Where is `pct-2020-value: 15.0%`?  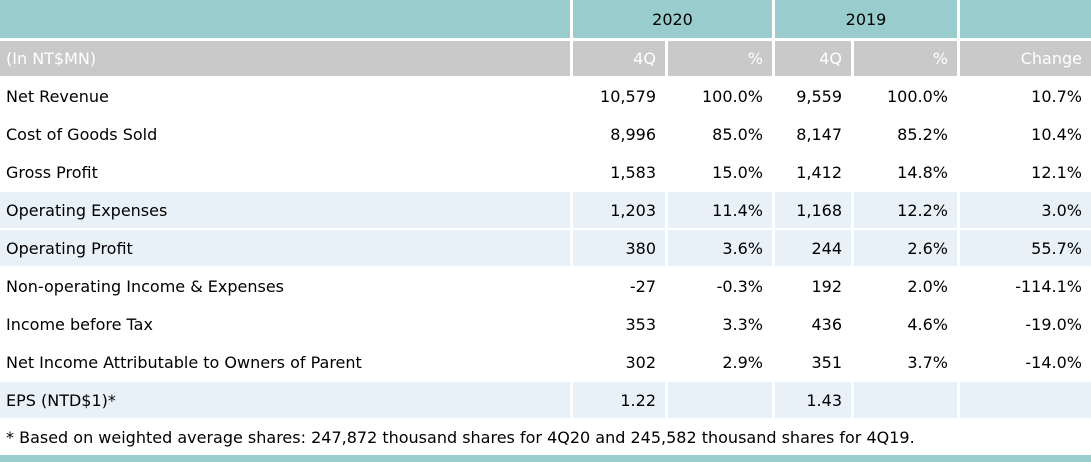
pct-2020-value: 15.0% is located at coordinates (720, 172).